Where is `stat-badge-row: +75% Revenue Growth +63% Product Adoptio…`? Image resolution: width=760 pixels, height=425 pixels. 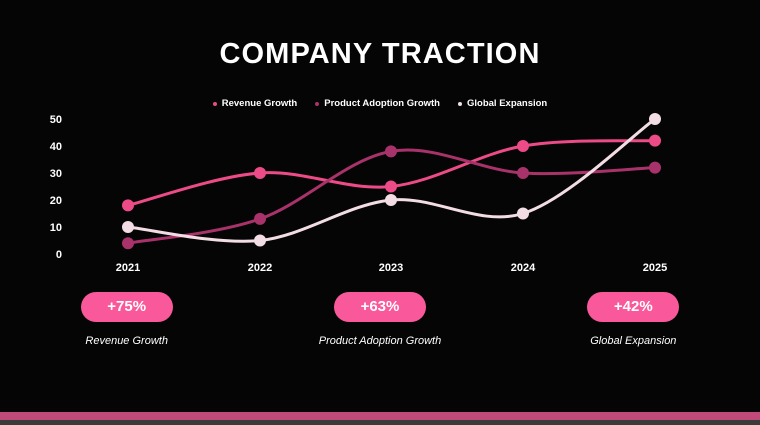
stat-badge-row: +75% Revenue Growth +63% Product Adoptio… is located at coordinates (380, 319).